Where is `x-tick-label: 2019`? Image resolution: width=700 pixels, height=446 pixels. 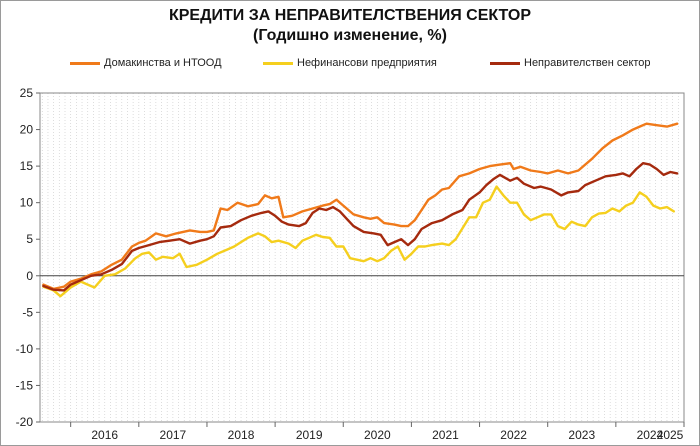
x-tick-label: 2019 is located at coordinates (309, 435).